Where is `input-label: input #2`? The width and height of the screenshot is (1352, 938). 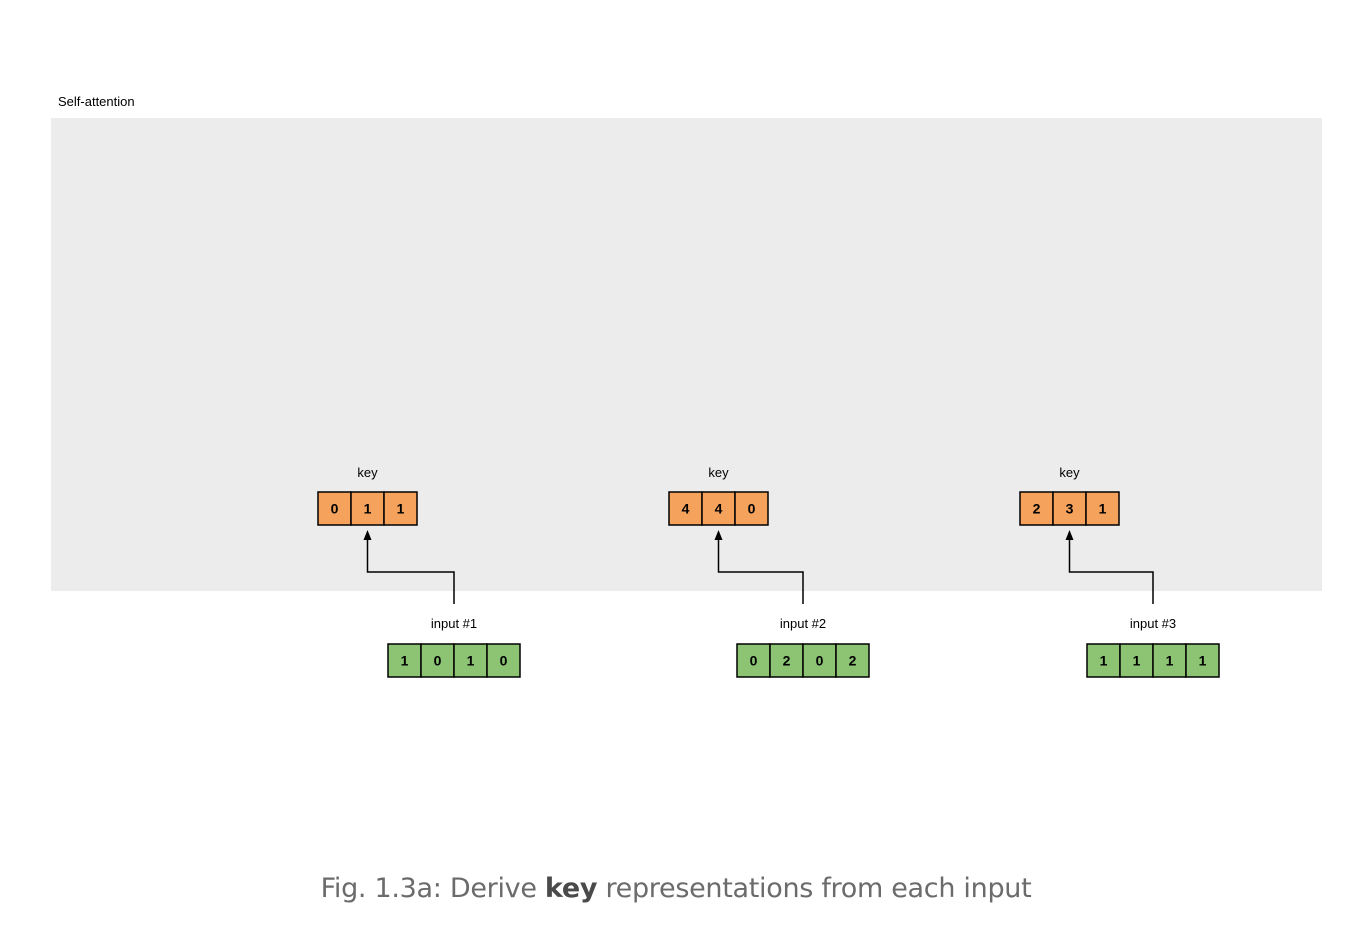
input-label: input #2 is located at coordinates (803, 623).